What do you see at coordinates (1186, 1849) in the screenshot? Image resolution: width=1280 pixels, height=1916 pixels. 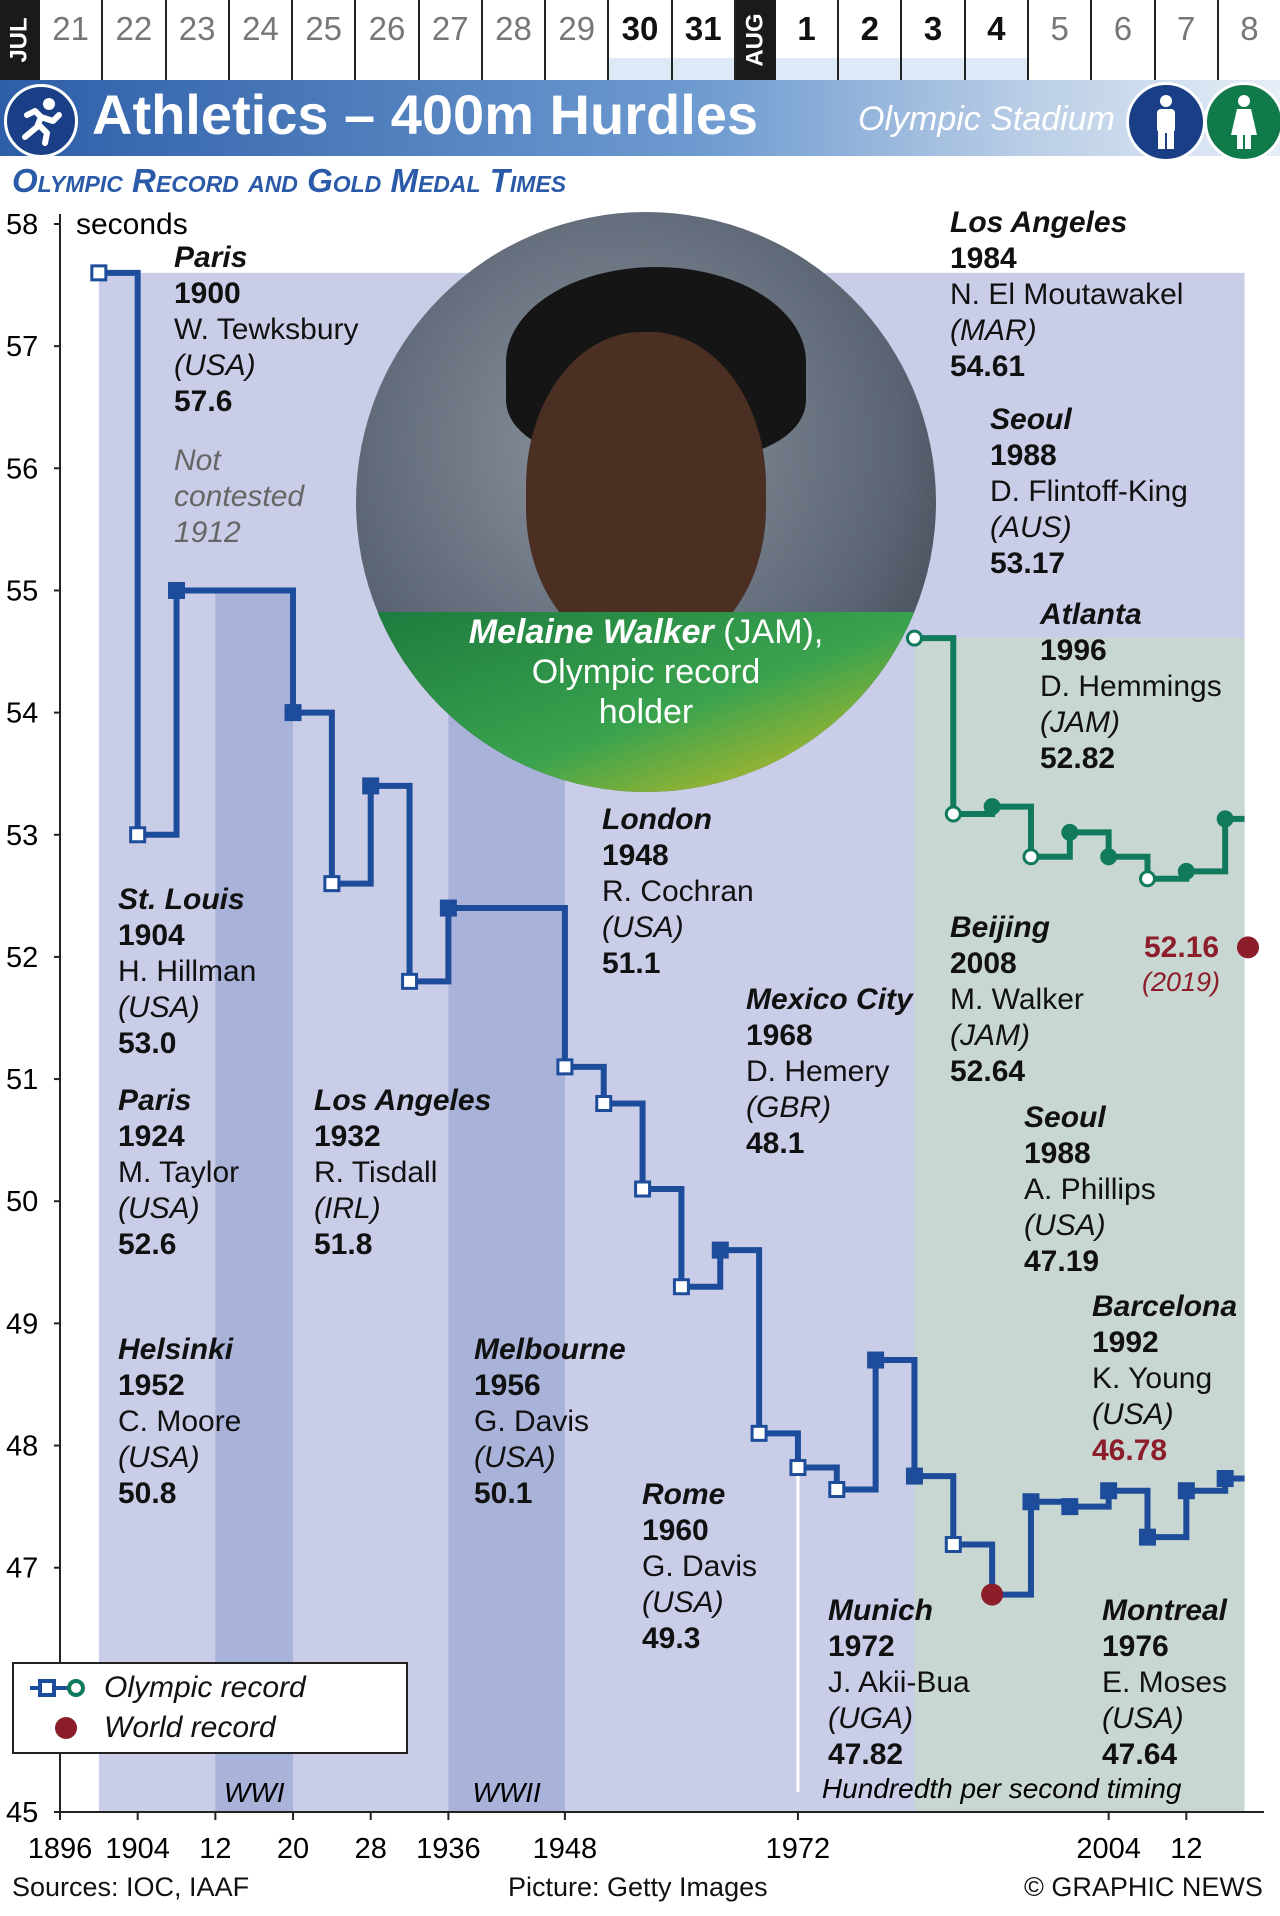 I see `x-tick-label: 12` at bounding box center [1186, 1849].